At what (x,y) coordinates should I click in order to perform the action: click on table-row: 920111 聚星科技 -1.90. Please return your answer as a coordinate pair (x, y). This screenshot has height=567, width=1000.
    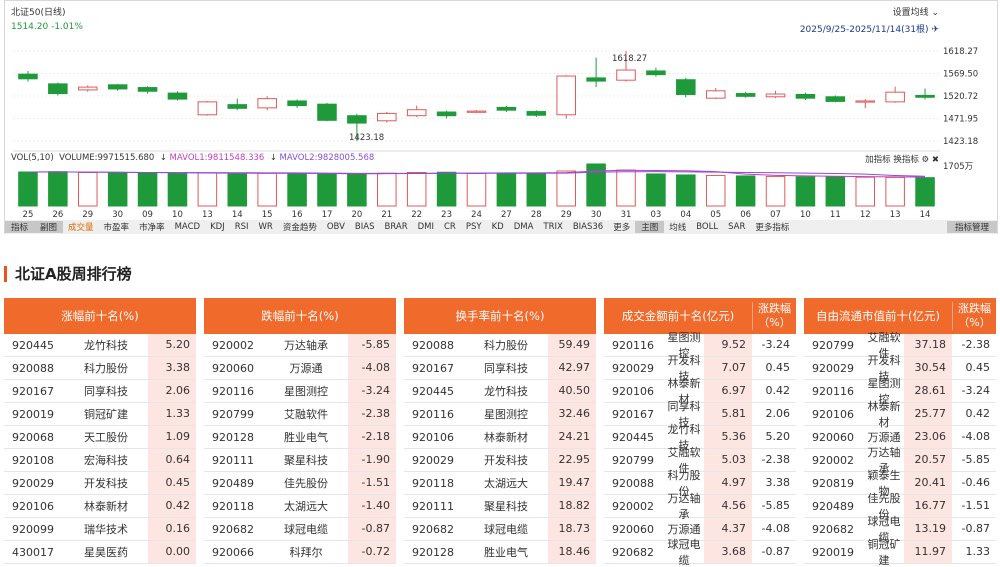
    Looking at the image, I should click on (300, 460).